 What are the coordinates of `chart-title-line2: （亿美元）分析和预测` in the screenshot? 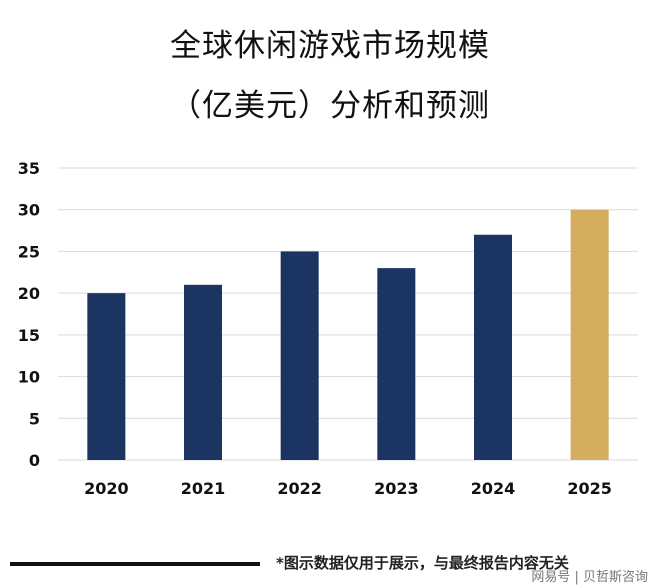 It's located at (330, 106).